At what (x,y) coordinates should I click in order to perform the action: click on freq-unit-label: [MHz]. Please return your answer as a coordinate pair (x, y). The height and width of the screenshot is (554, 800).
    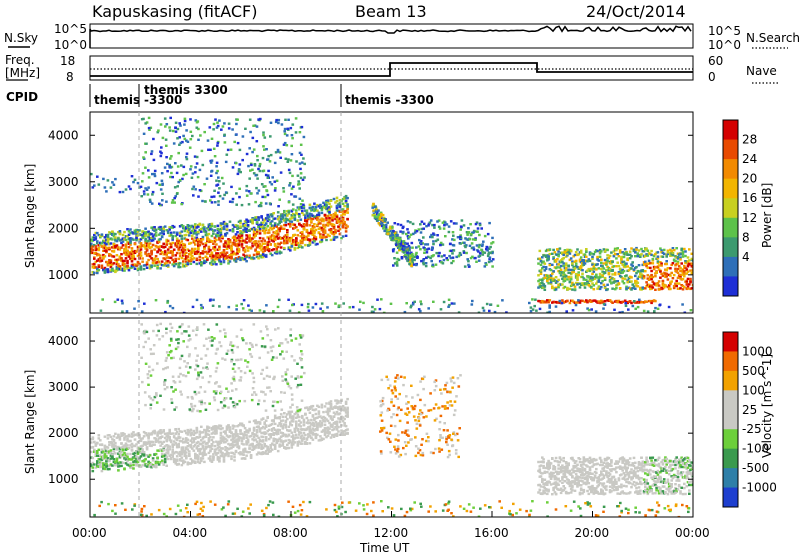
    Looking at the image, I should click on (22, 73).